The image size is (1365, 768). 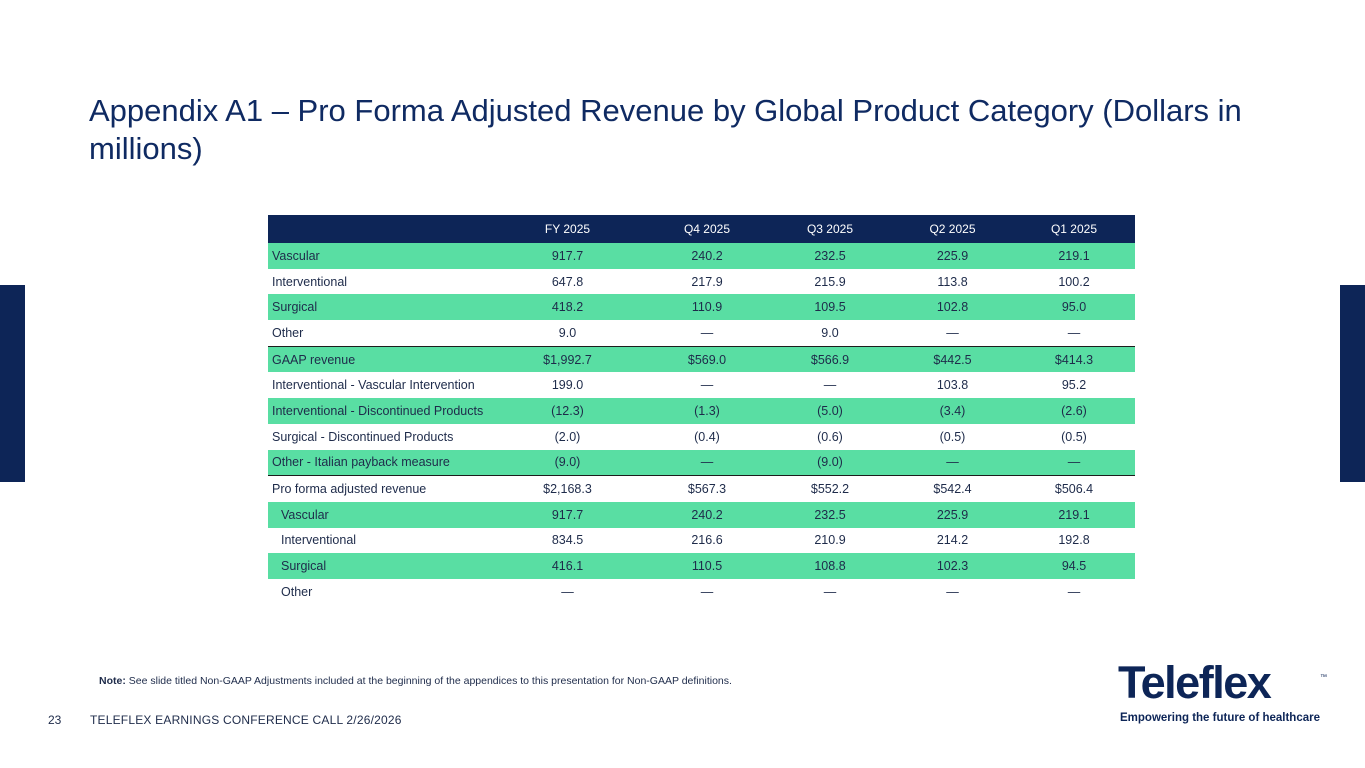 I want to click on table-row: Other — — — — —, so click(x=701, y=592).